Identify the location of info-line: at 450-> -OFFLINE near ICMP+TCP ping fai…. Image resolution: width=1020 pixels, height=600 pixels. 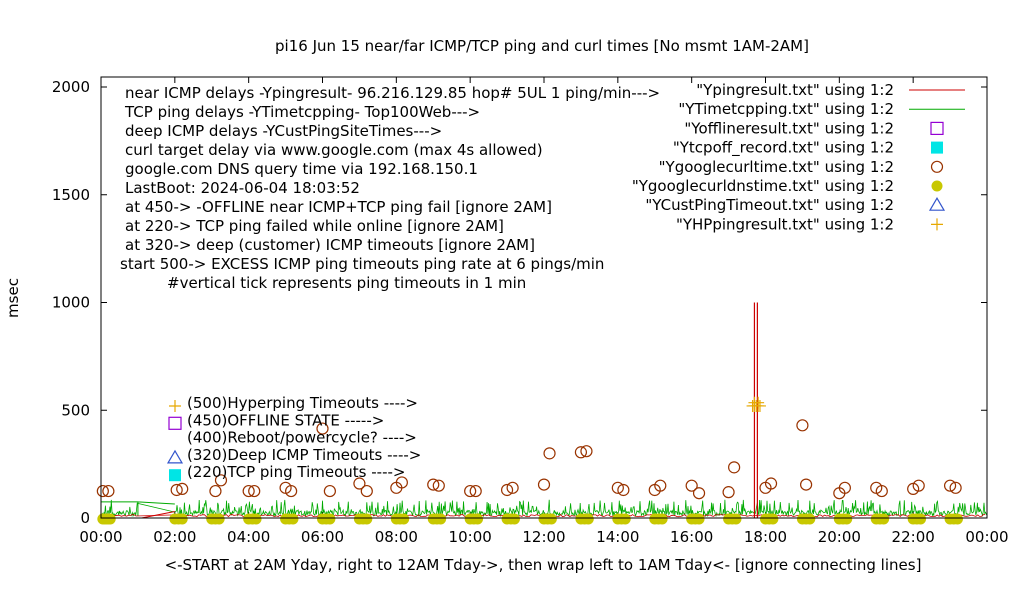
(338, 207).